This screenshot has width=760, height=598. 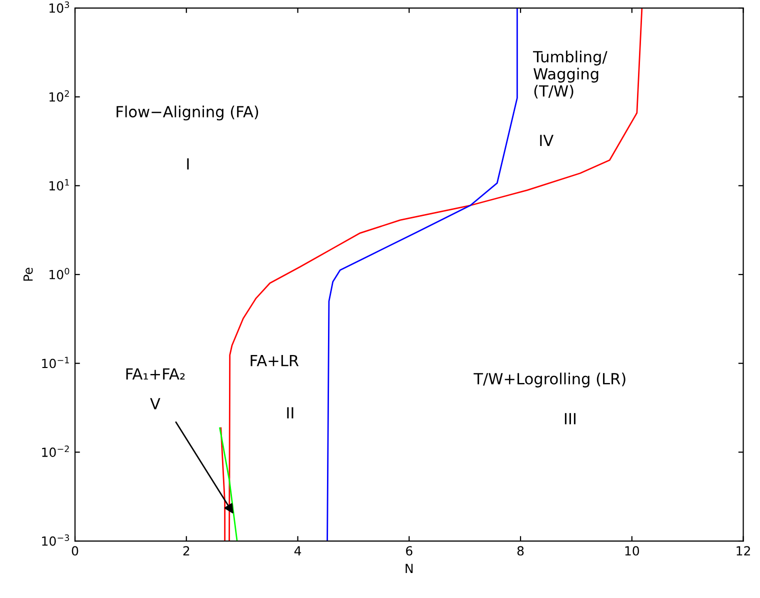 What do you see at coordinates (743, 551) in the screenshot?
I see `x-tick-label: 12` at bounding box center [743, 551].